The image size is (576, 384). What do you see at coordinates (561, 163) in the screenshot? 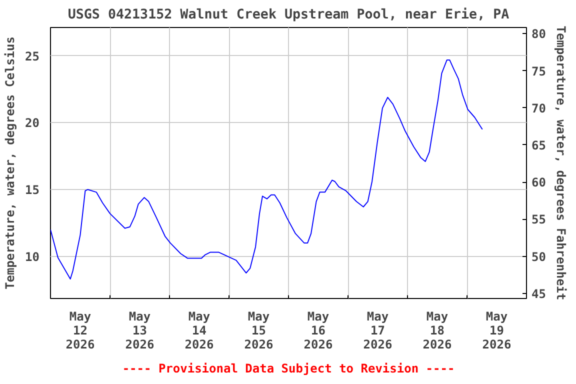
I see `y2-axis-title: Temperature, water, degrees Fahrenheit` at bounding box center [561, 163].